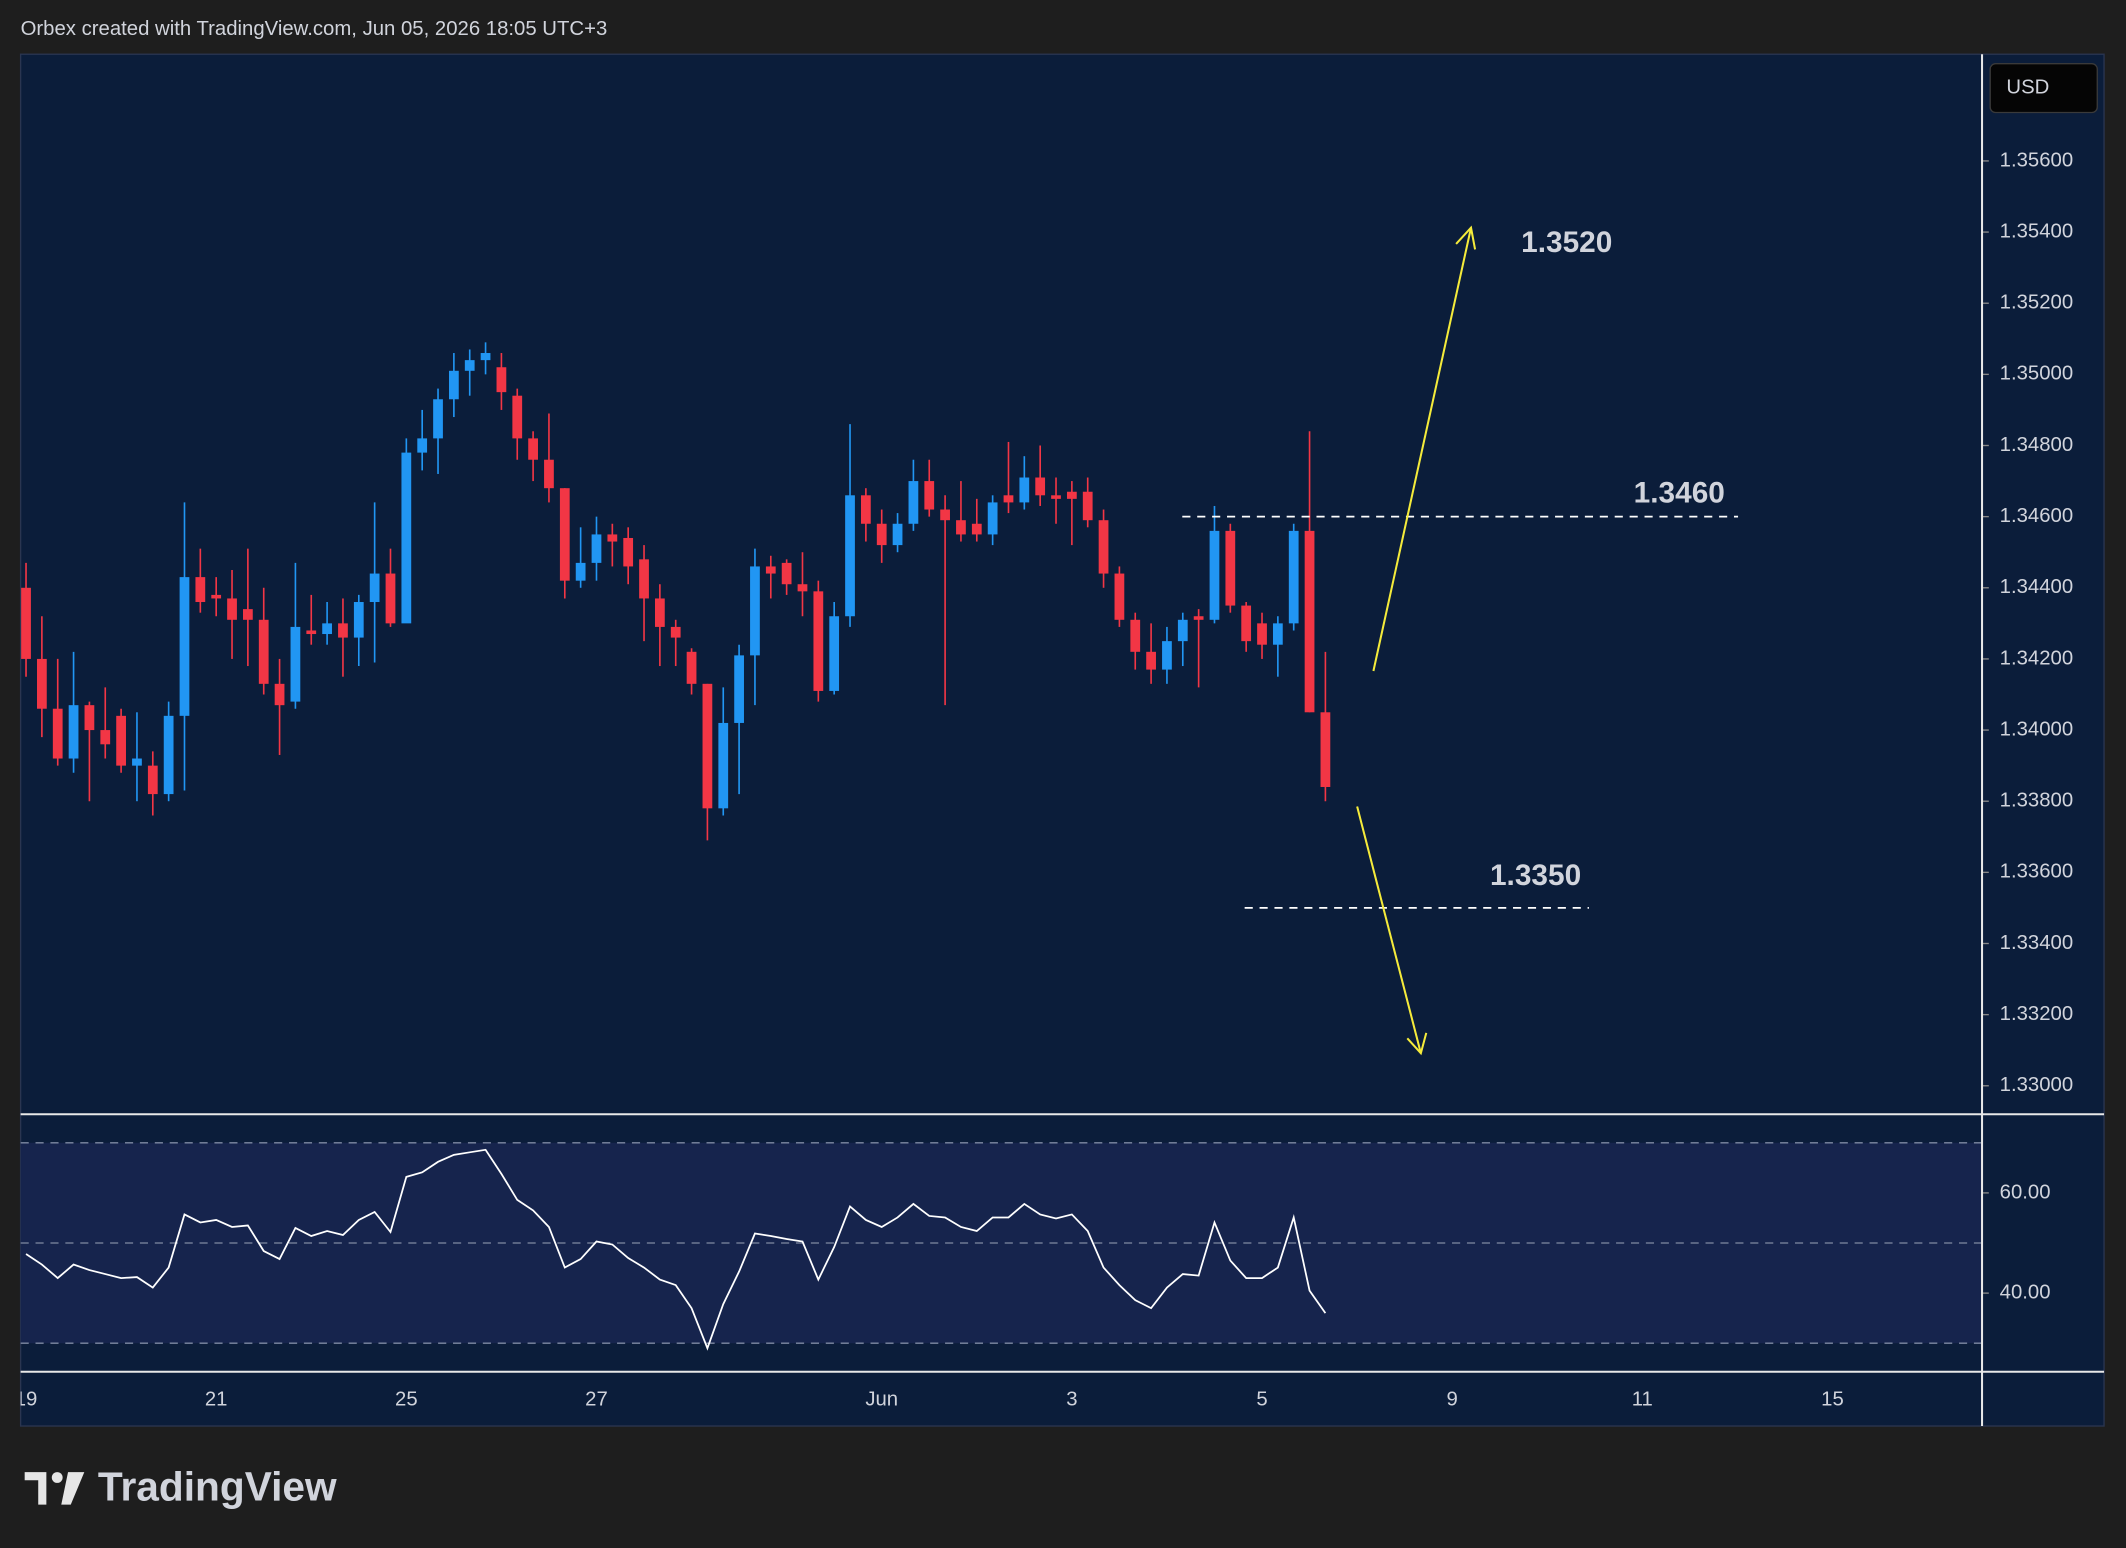  I want to click on y-tick-label: 1.33000, so click(2036, 1085).